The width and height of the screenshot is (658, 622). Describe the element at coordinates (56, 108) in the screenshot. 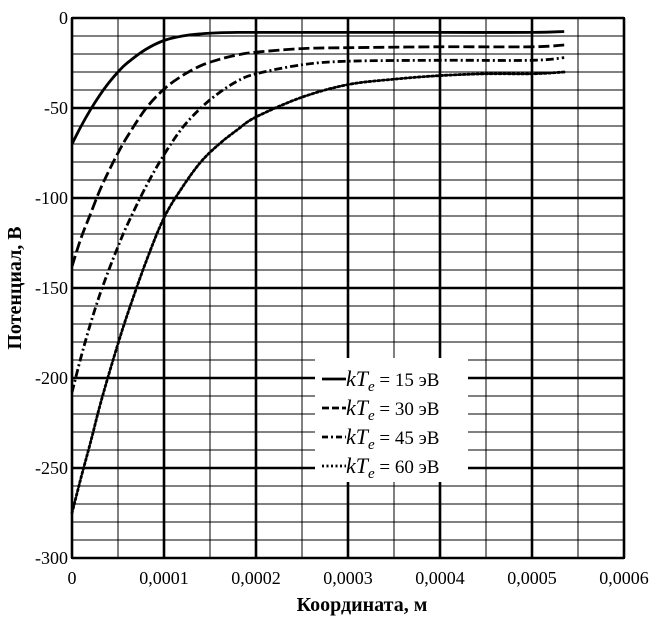

I see `y-tick-label: -50` at that location.